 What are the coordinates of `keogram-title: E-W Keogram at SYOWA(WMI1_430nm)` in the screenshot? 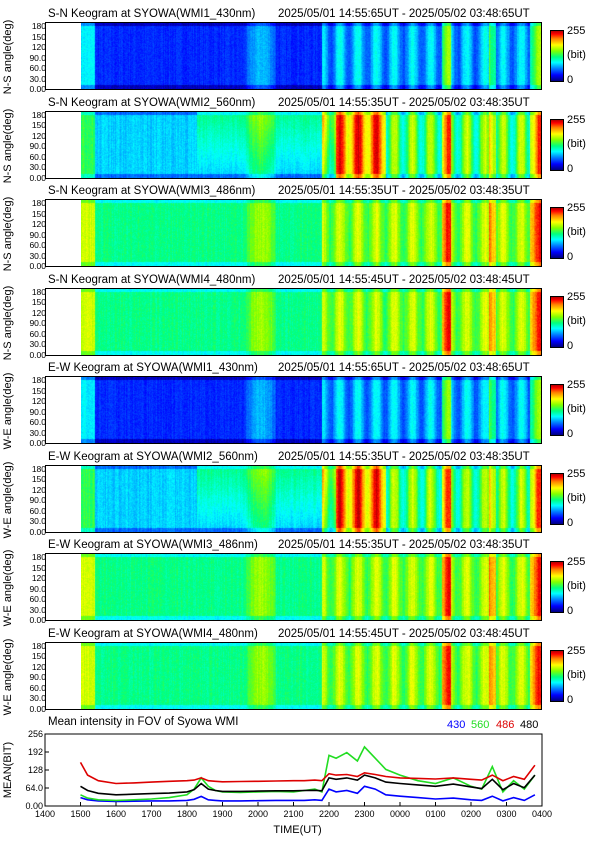 It's located at (153, 368).